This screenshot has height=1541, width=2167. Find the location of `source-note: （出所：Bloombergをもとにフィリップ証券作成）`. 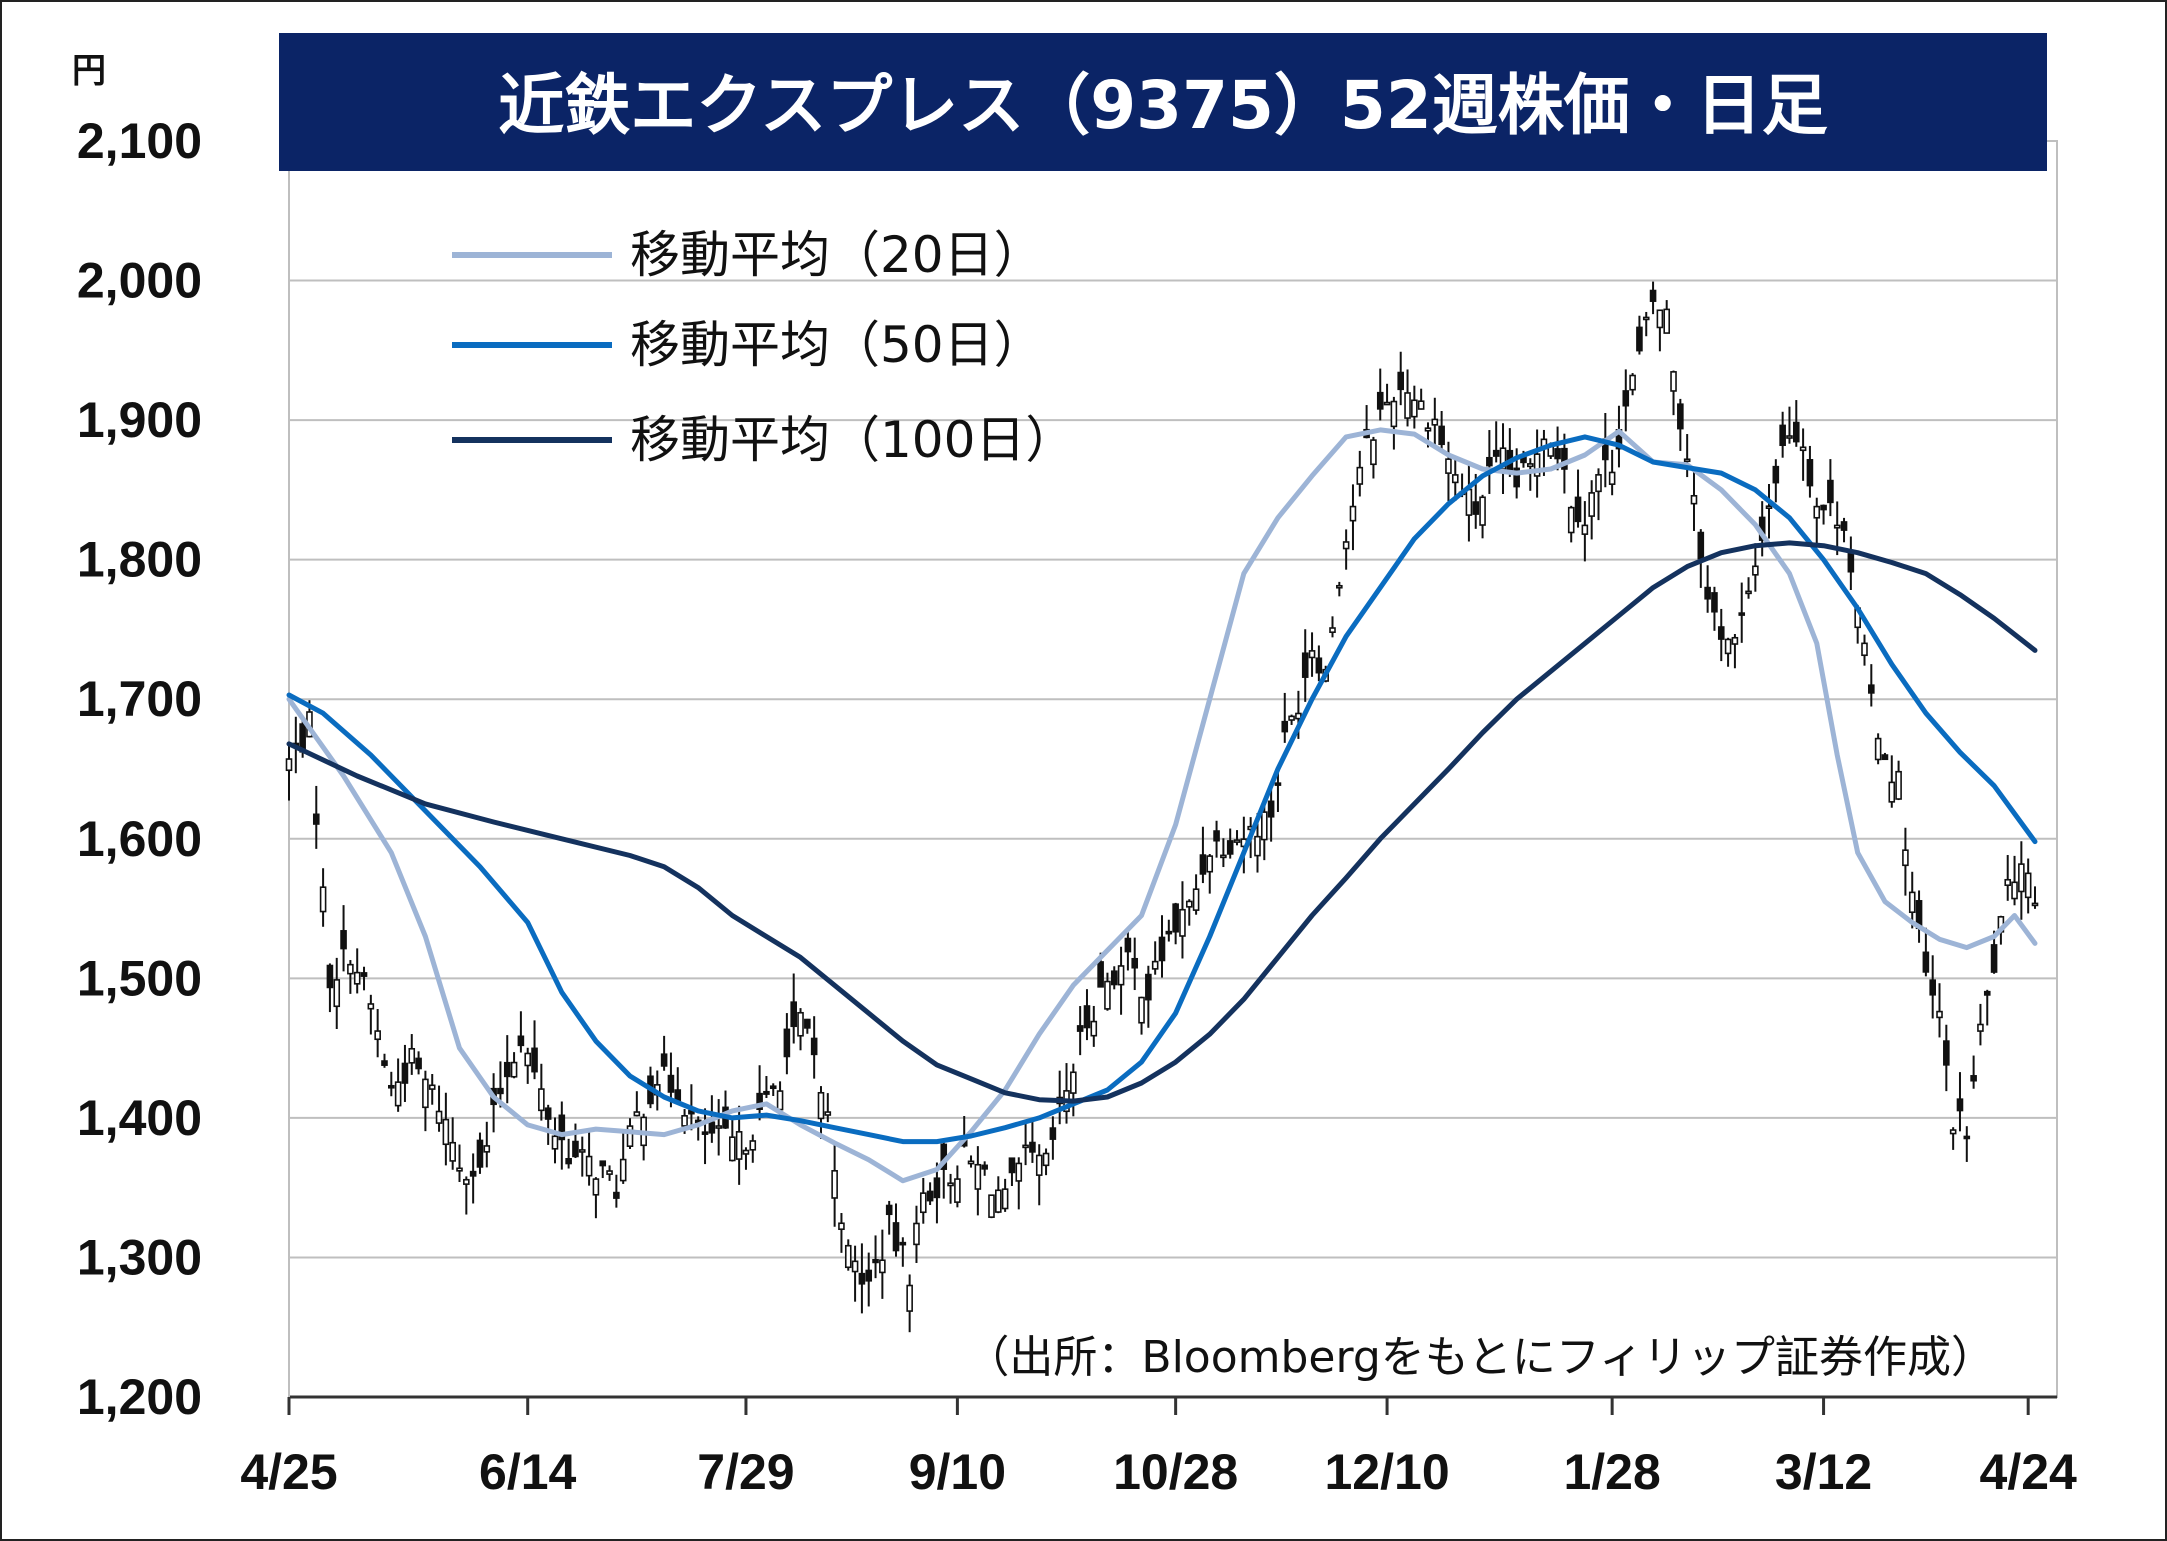

source-note: （出所：Bloombergをもとにフィリップ証券作成） is located at coordinates (1480, 1357).